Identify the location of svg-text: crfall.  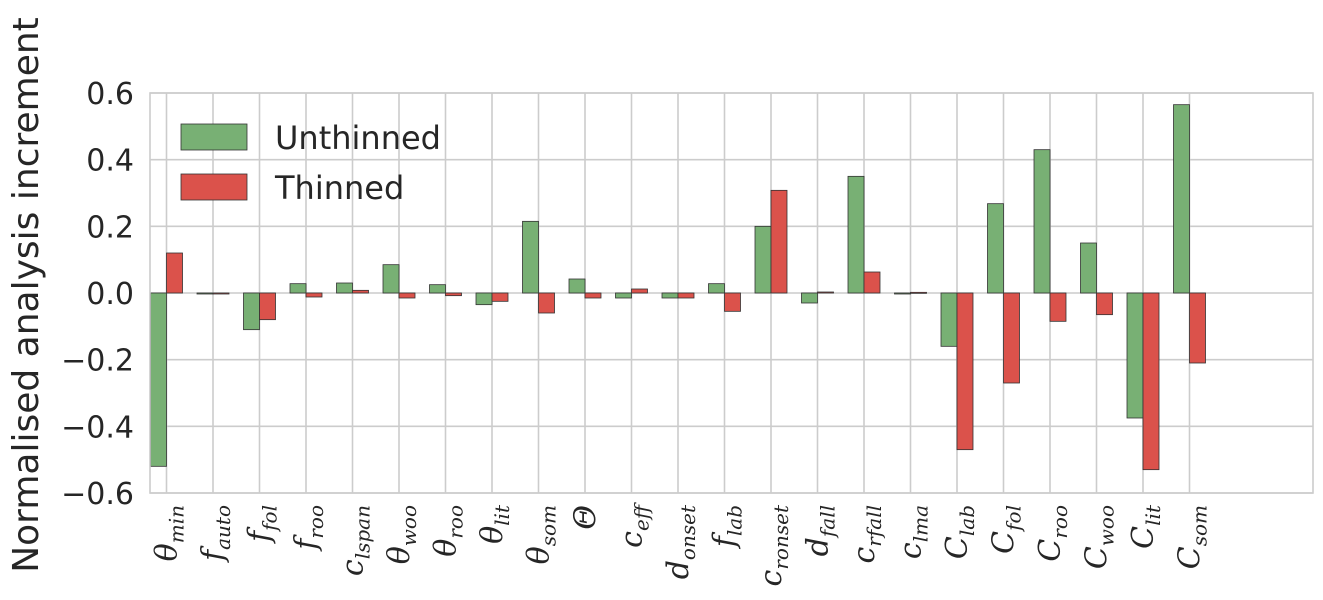
(866, 534).